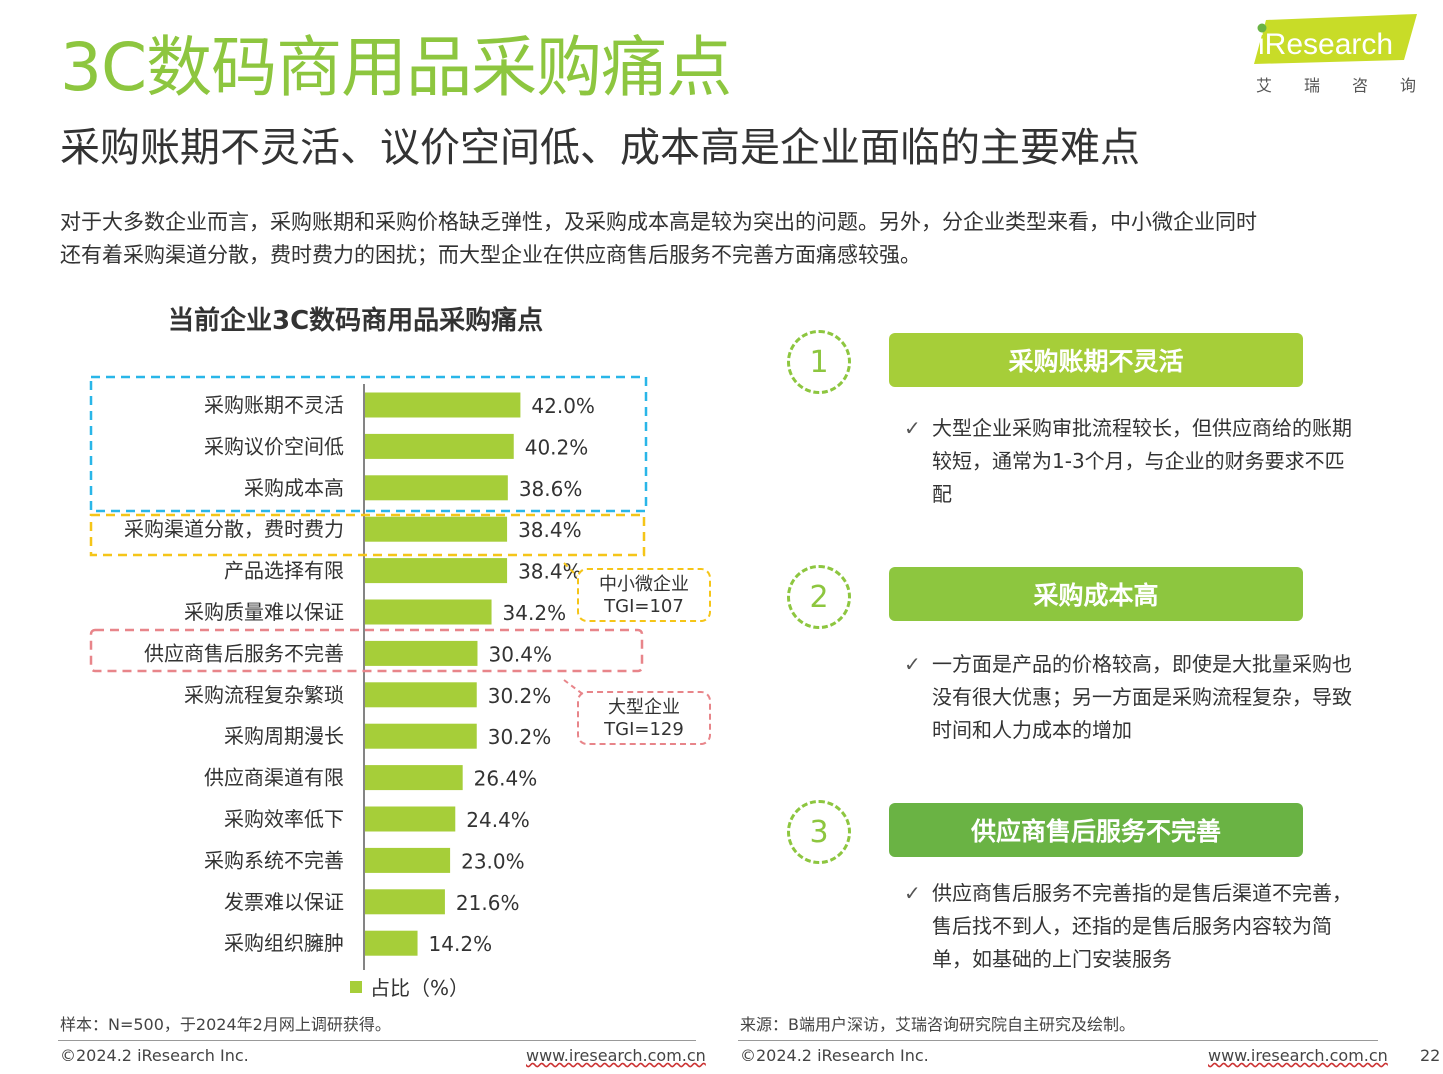  Describe the element at coordinates (834, 1055) in the screenshot. I see `copyright-right: ©2024.2 iResearch Inc.` at that location.